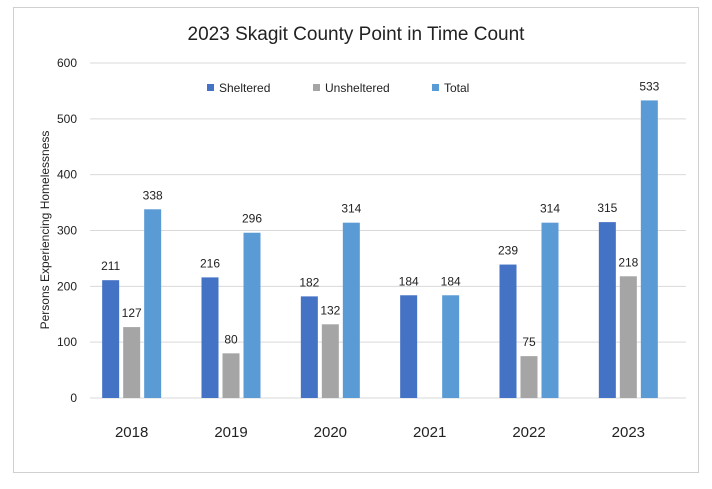  What do you see at coordinates (550, 310) in the screenshot?
I see `bar-total-2022` at bounding box center [550, 310].